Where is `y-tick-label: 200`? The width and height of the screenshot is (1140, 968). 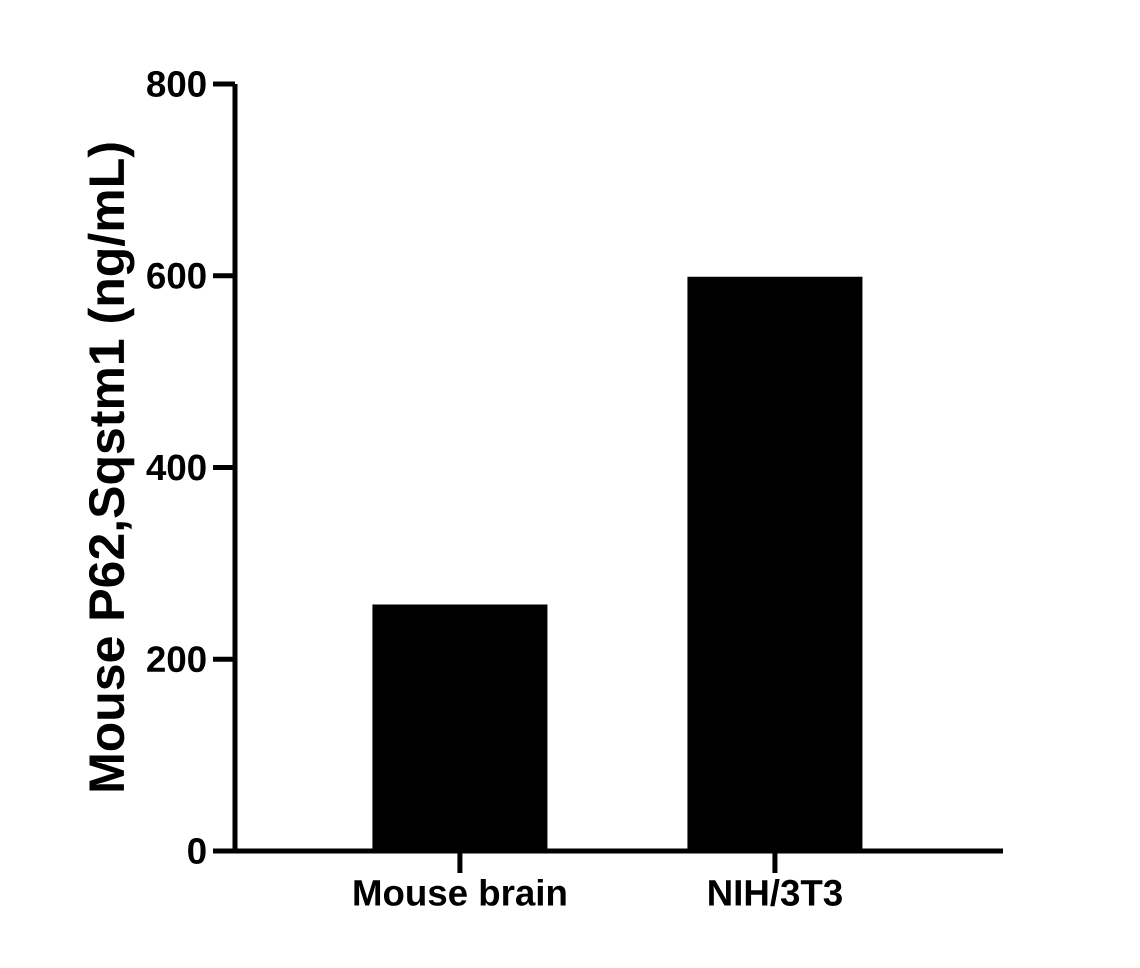
y-tick-label: 200 is located at coordinates (176, 659).